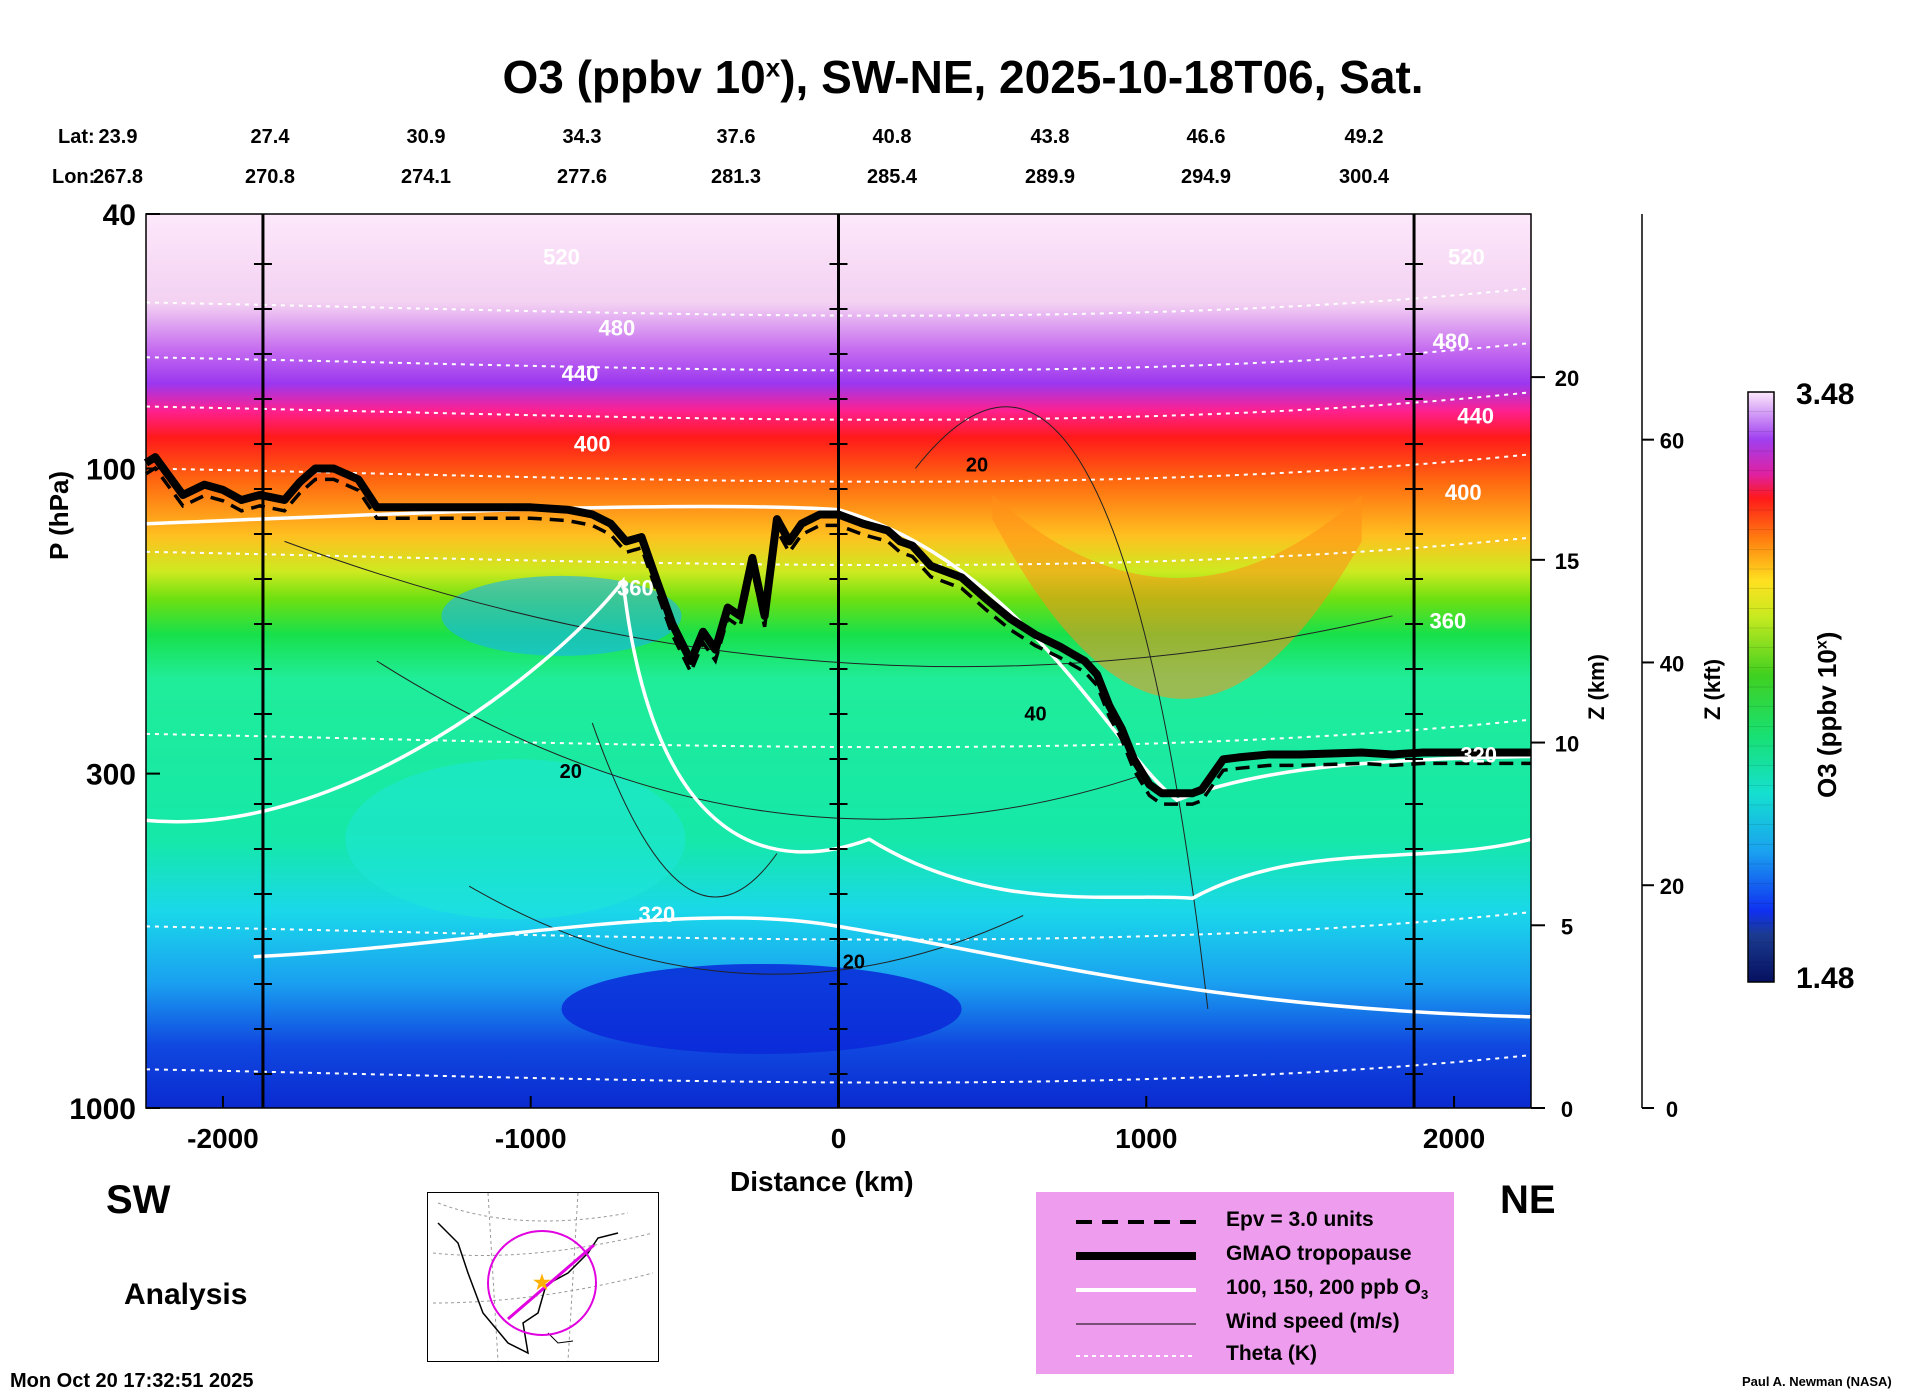  What do you see at coordinates (1596, 687) in the screenshot?
I see `z-km-axis-label: Z (km)` at bounding box center [1596, 687].